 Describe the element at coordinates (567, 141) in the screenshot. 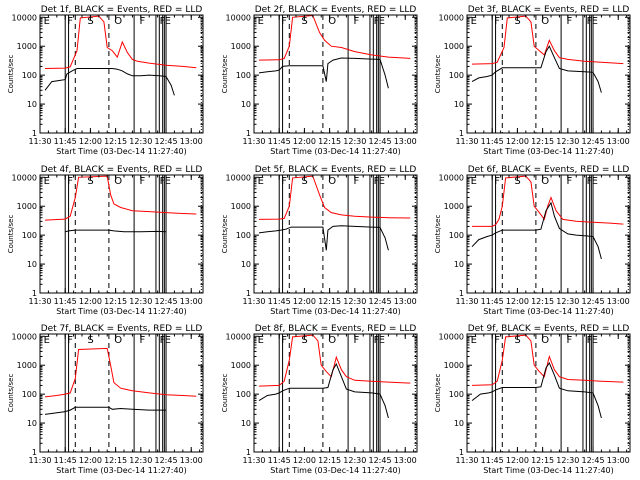

I see `x-tick-label: 12:30` at that location.